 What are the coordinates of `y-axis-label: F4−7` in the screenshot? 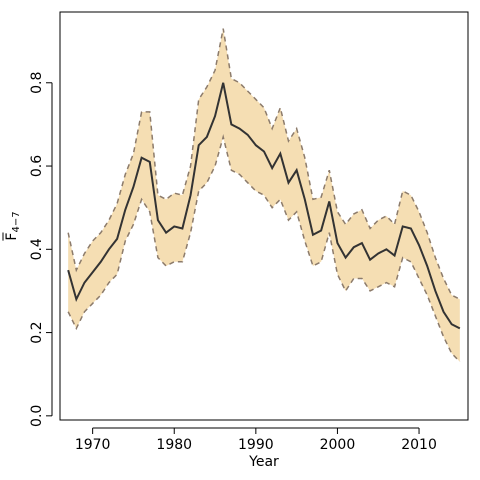 It's located at (12, 226).